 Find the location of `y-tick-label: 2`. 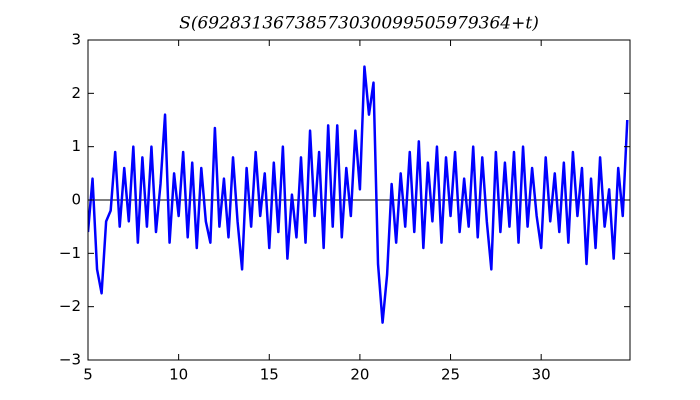

y-tick-label: 2 is located at coordinates (76, 93).